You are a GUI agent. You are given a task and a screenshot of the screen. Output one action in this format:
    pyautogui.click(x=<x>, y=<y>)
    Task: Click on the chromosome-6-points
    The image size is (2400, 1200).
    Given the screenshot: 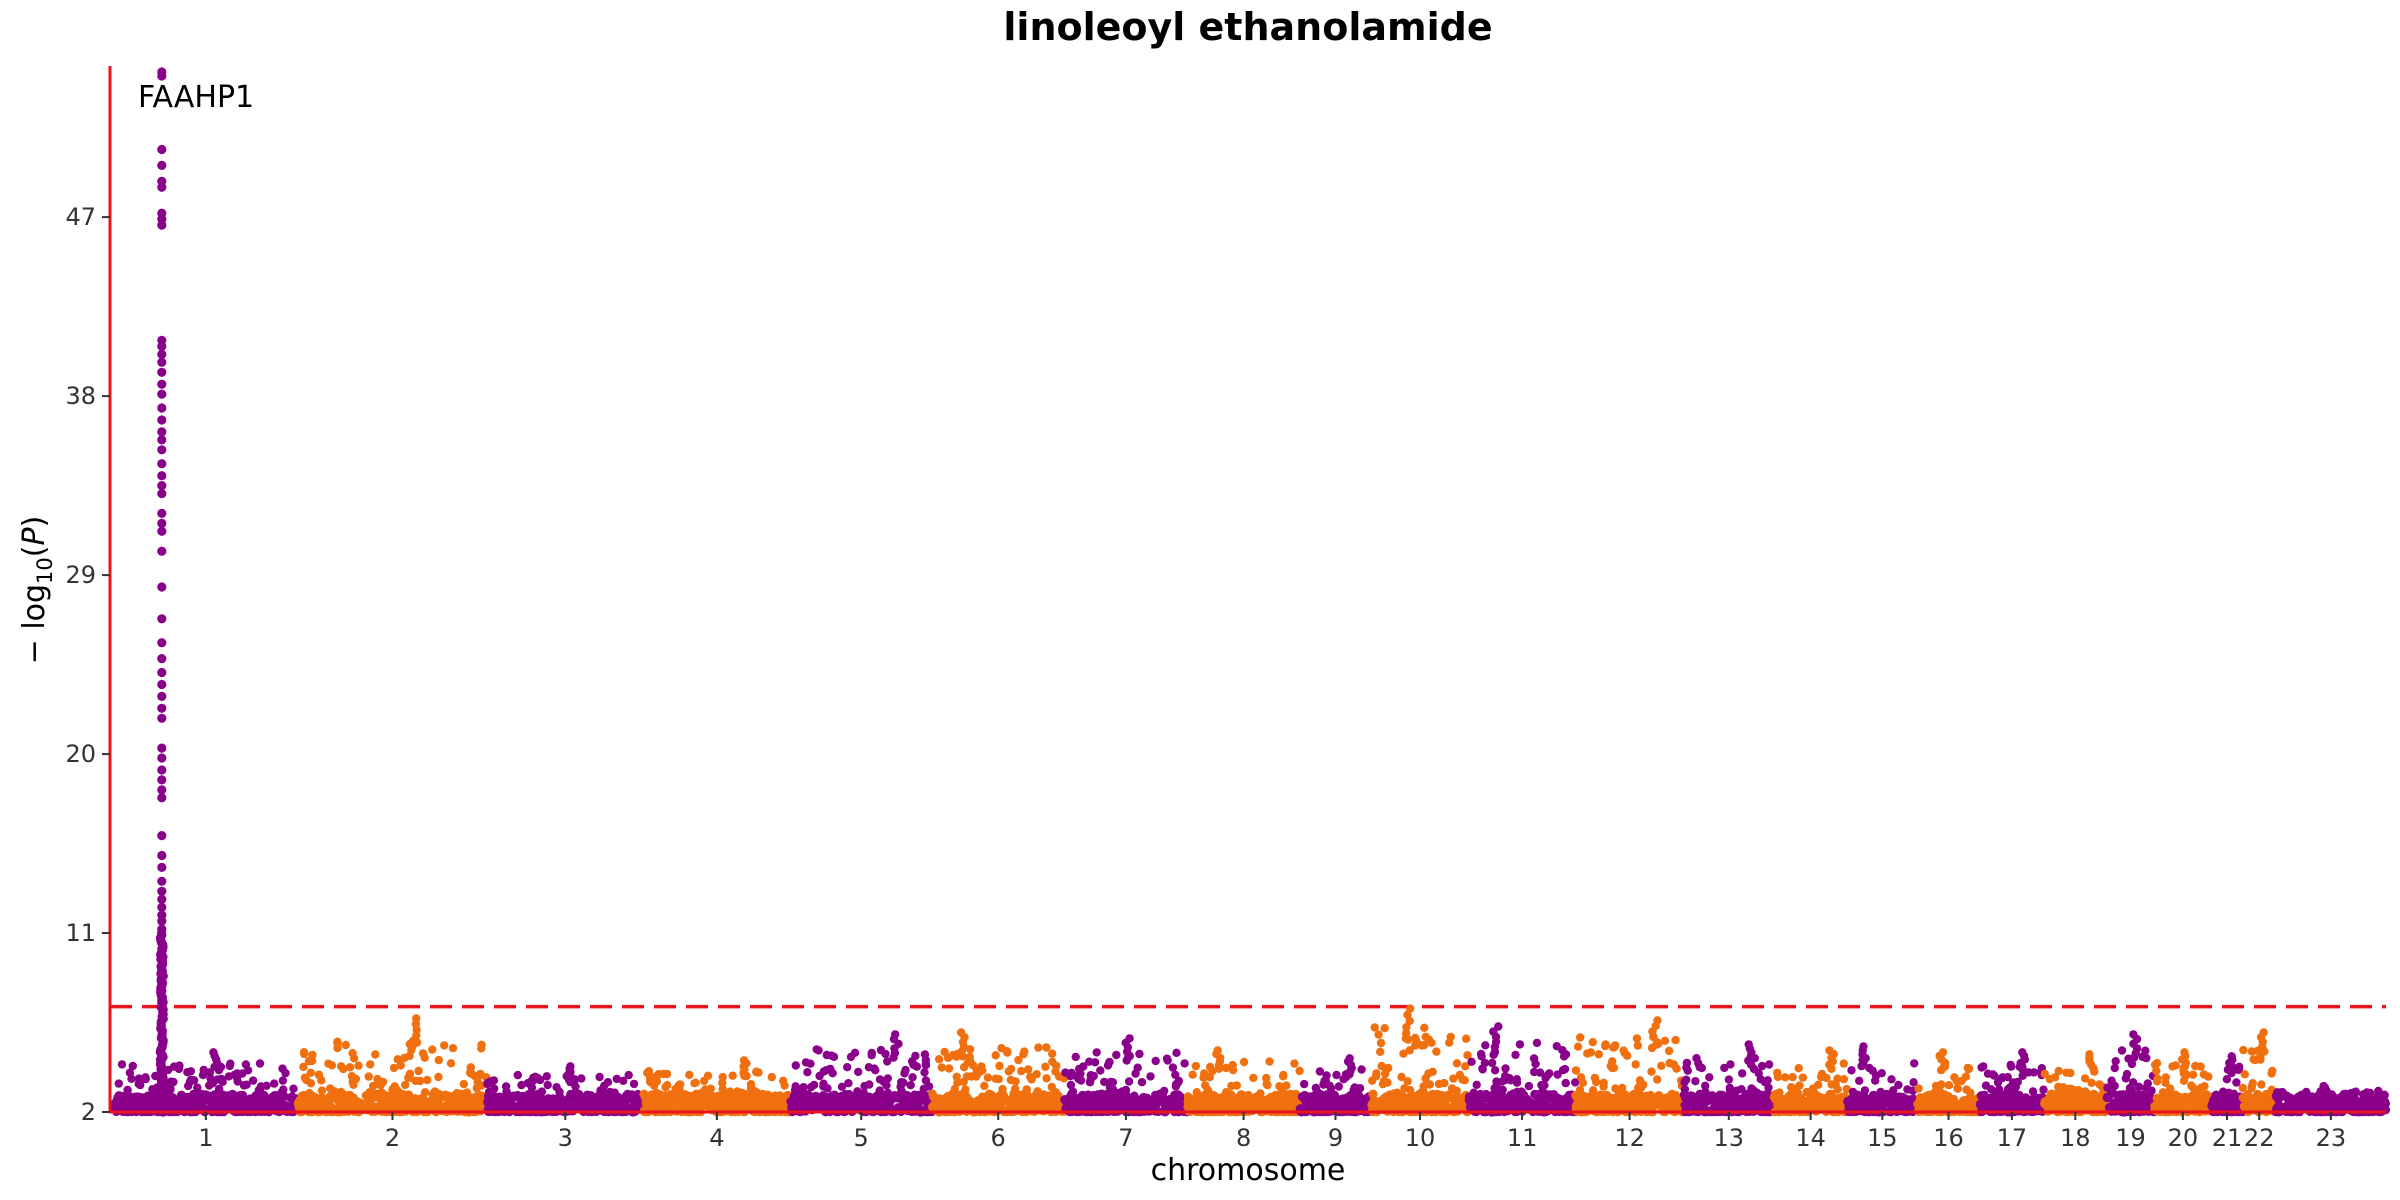 What is the action you would take?
    pyautogui.click(x=998, y=1072)
    